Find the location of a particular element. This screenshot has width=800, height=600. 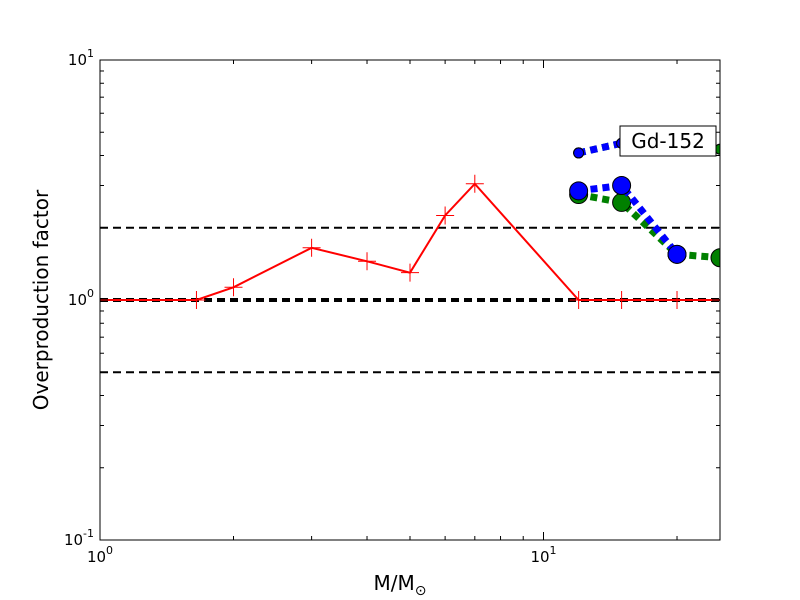

y-tick-label: 10⁰ is located at coordinates (81, 298).